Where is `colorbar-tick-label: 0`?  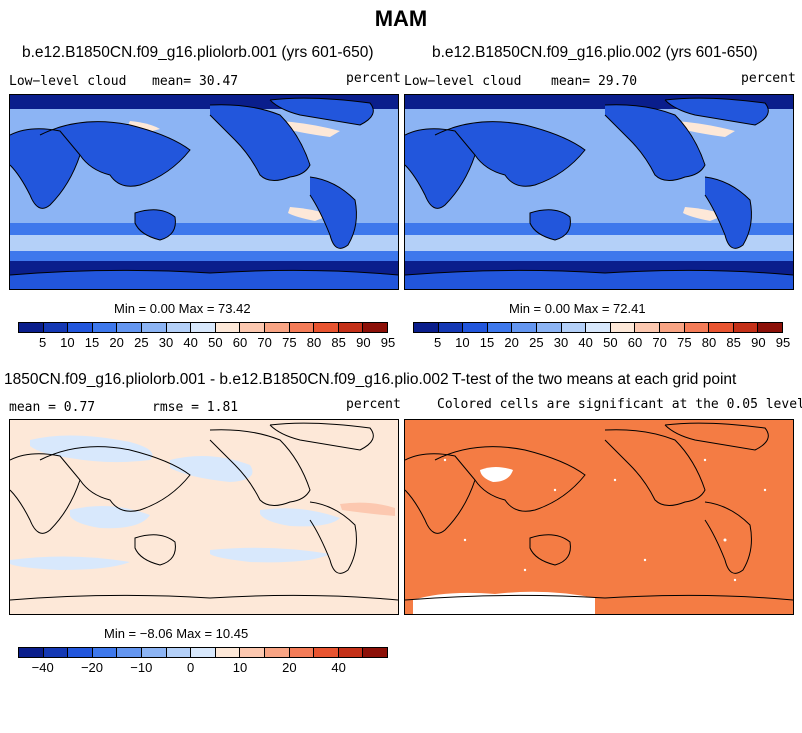
colorbar-tick-label: 0 is located at coordinates (191, 667).